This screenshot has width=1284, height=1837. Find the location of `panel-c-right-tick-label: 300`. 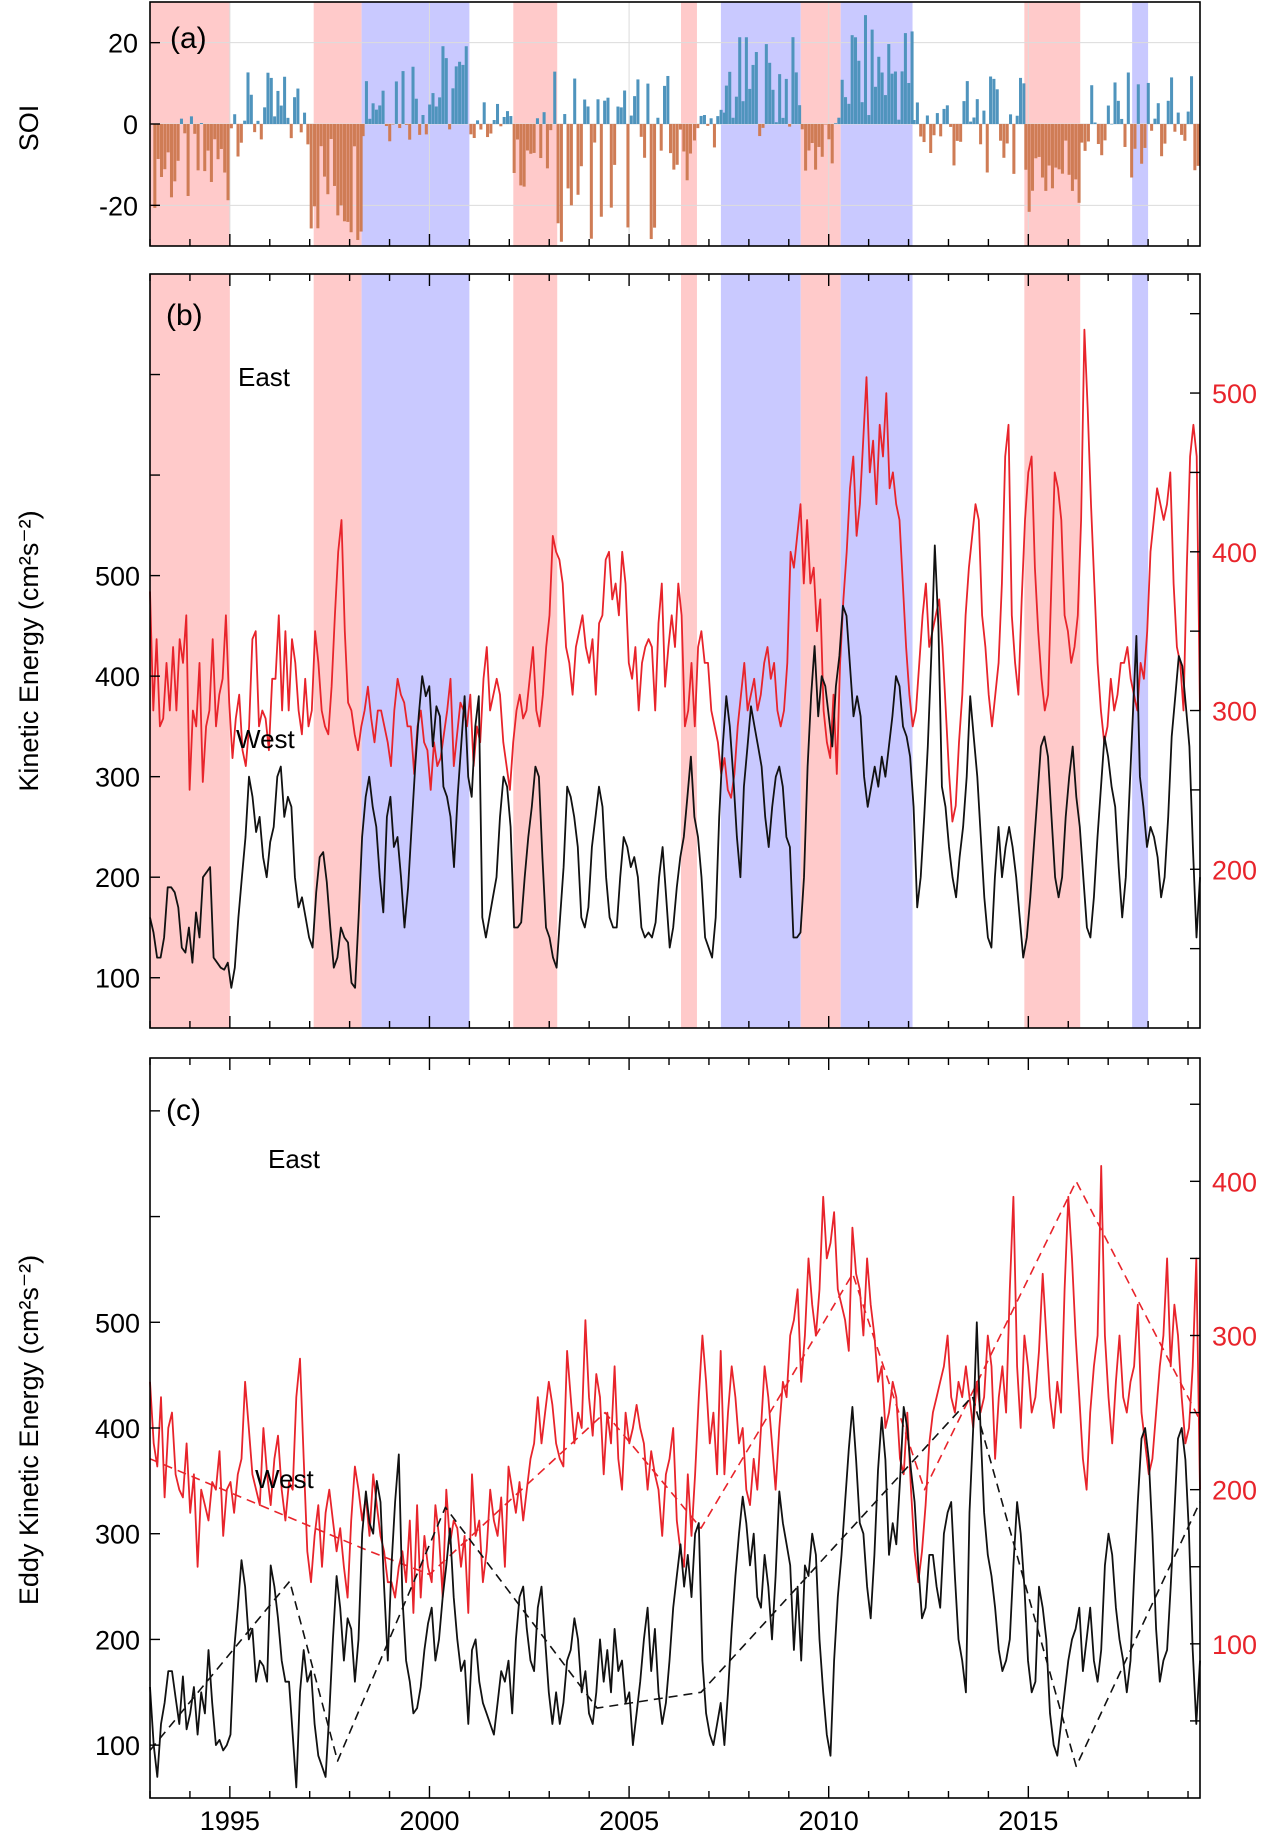

panel-c-right-tick-label: 300 is located at coordinates (1234, 1337).